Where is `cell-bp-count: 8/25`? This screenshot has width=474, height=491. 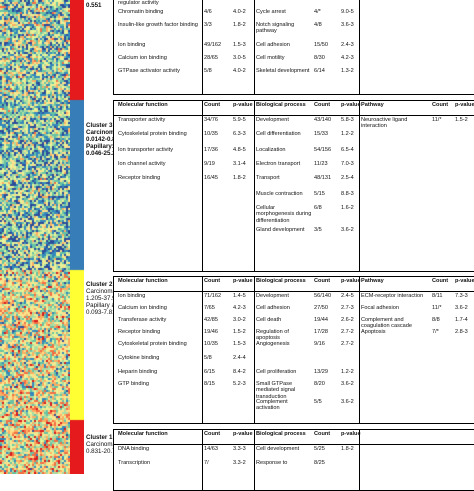 cell-bp-count: 8/25 is located at coordinates (319, 463).